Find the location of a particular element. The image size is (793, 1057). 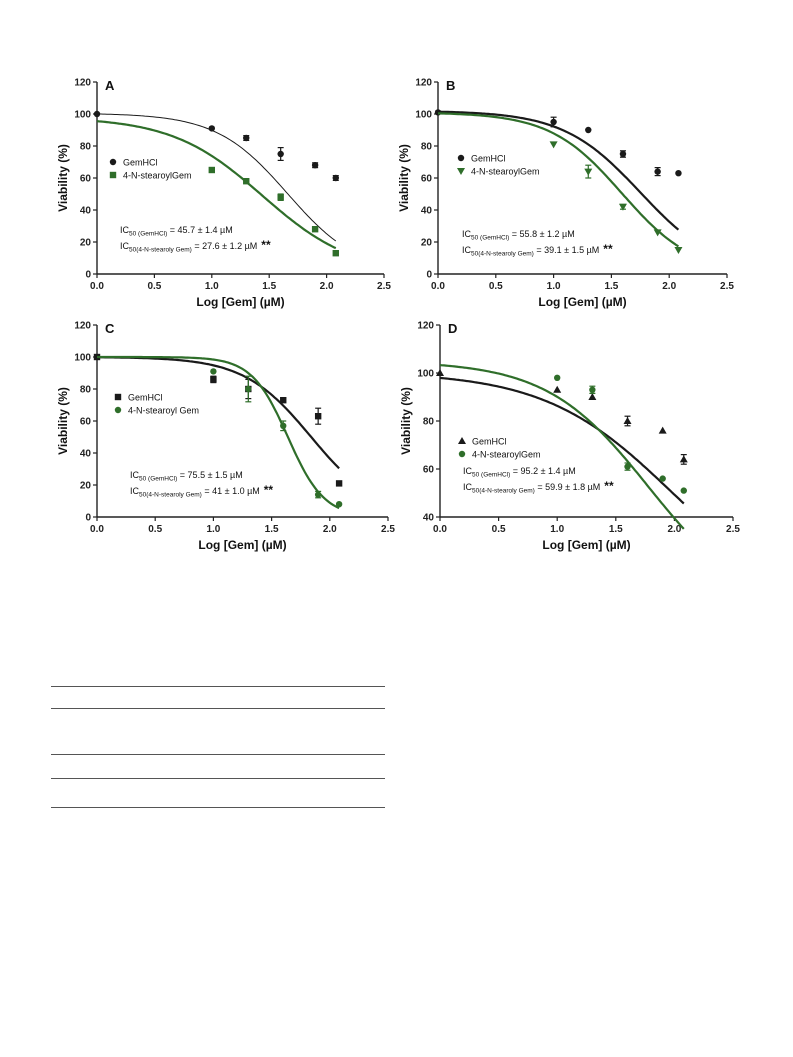

ic50-annotation: IC50(4-N-stearoly Gem) = 39.1 ± 1.5 µM ** is located at coordinates (537, 250).